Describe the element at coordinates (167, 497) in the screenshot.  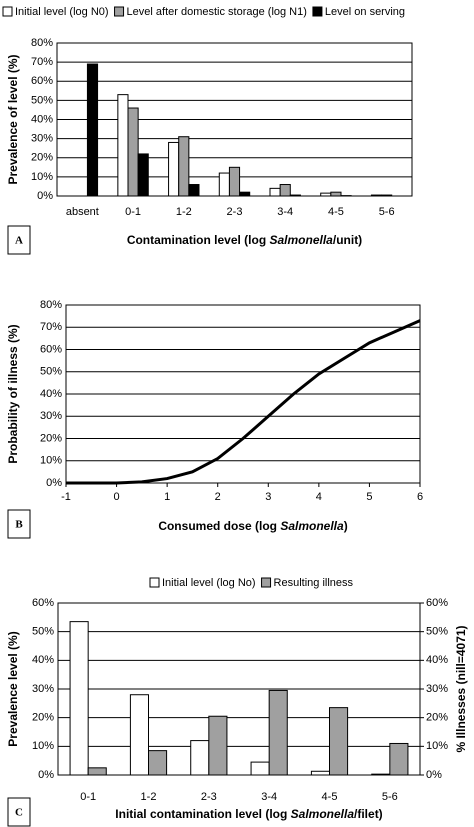
I see `x-tick-label: 1` at that location.